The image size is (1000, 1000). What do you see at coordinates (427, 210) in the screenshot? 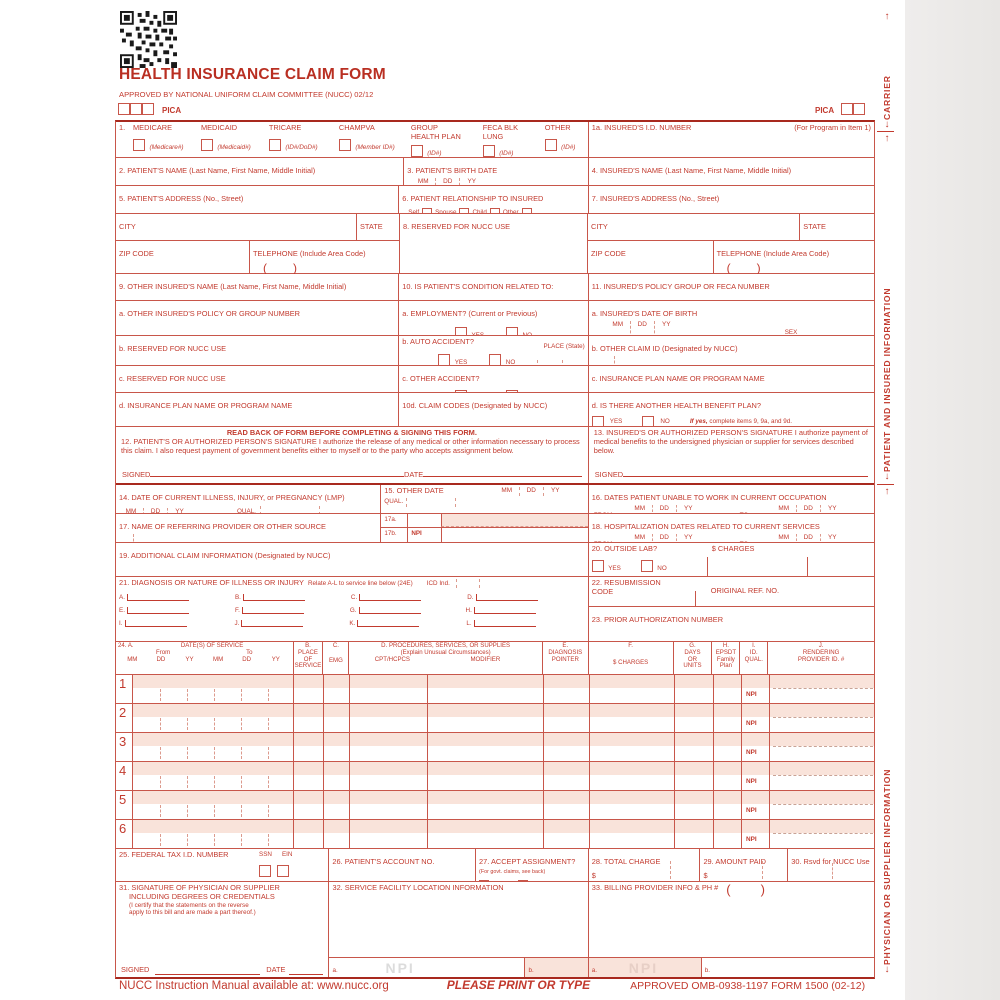
I see `rel-self-checkbox` at bounding box center [427, 210].